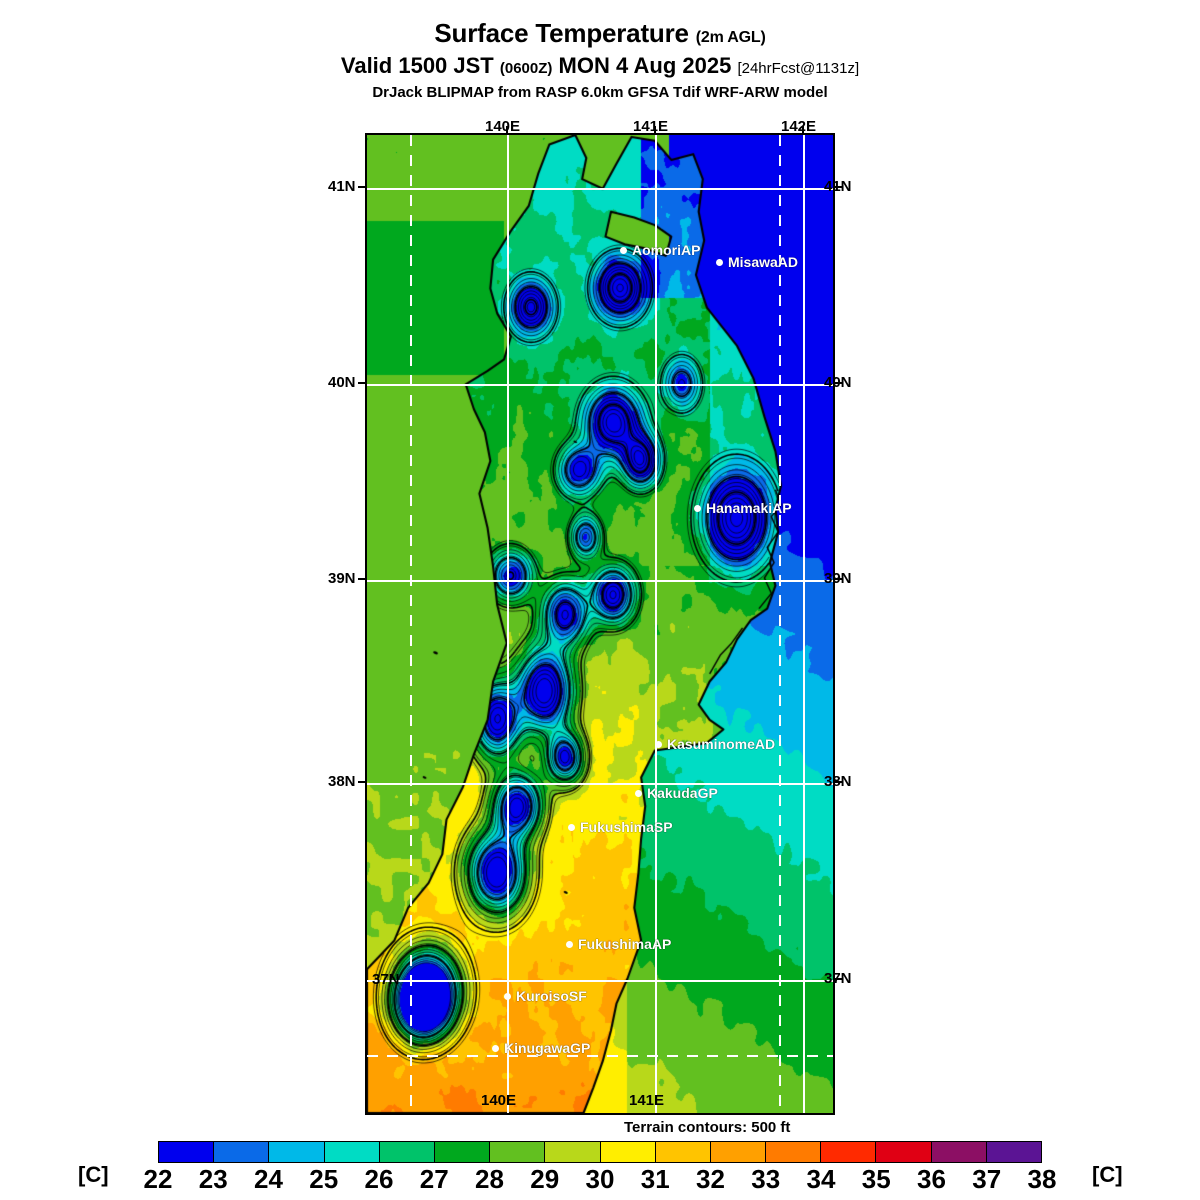 This screenshot has width=1200, height=1200. What do you see at coordinates (655, 1179) in the screenshot?
I see `colorbar-tick: 31` at bounding box center [655, 1179].